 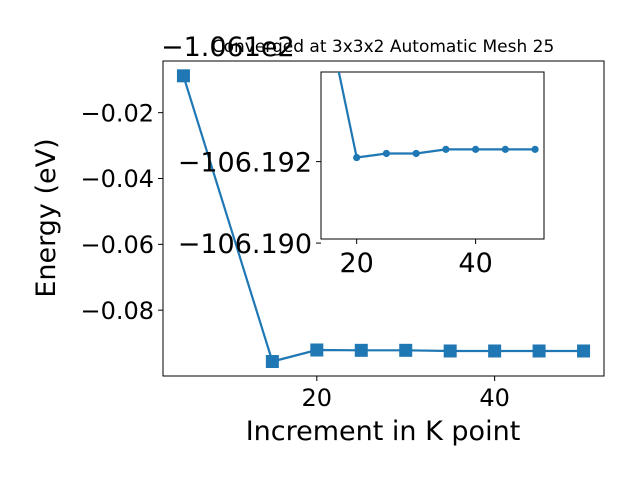 What do you see at coordinates (117, 179) in the screenshot?
I see `y-tick-label: −0.04` at bounding box center [117, 179].